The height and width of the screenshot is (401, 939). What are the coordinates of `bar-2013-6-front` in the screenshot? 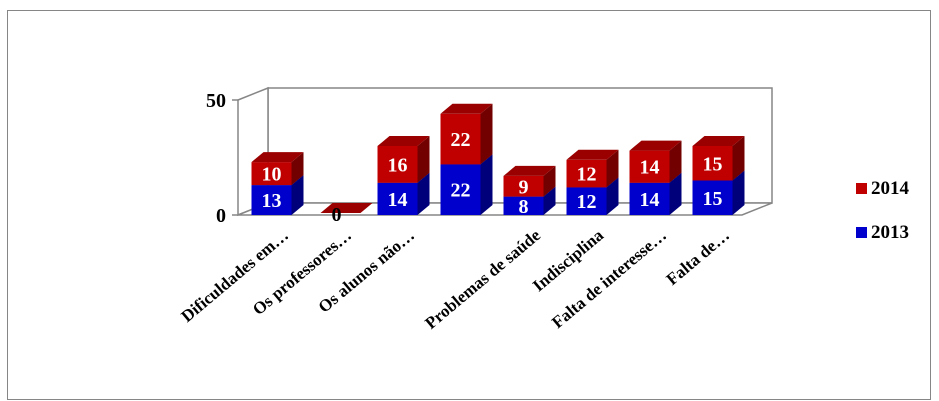 It's located at (649, 198).